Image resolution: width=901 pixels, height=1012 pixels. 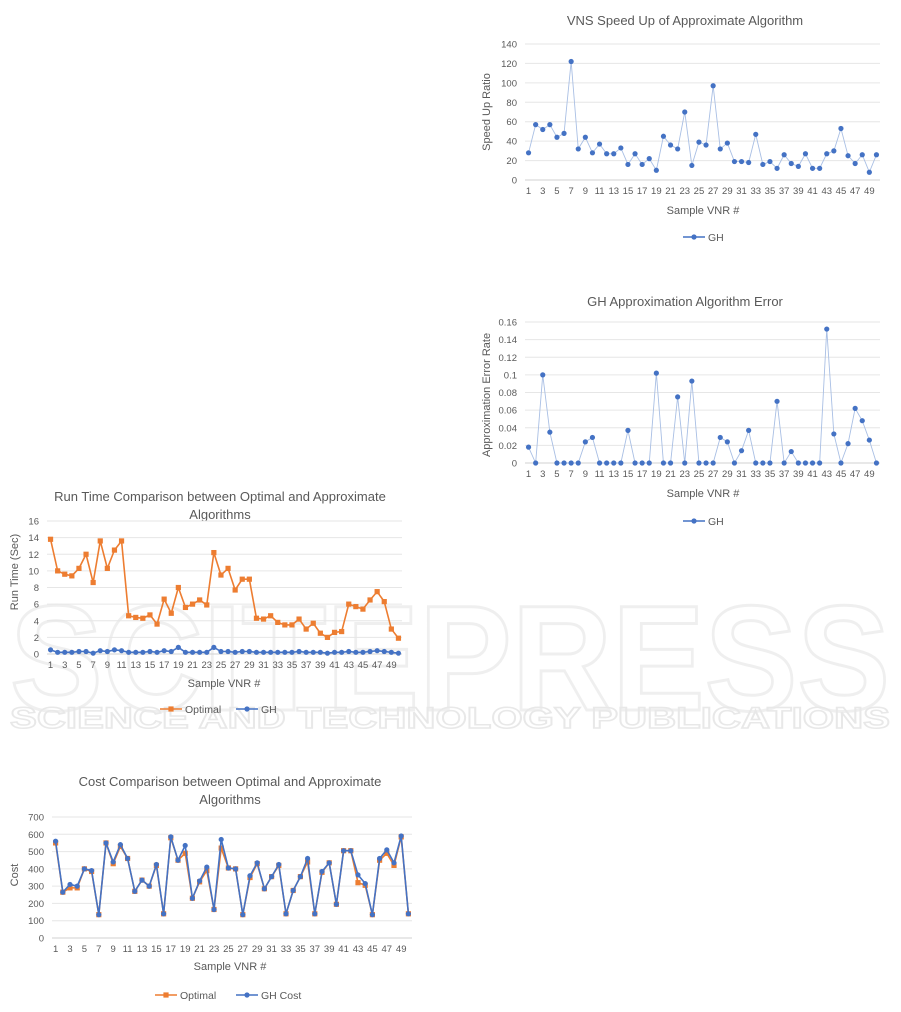 I want to click on x-tick-label: 31, so click(x=263, y=665).